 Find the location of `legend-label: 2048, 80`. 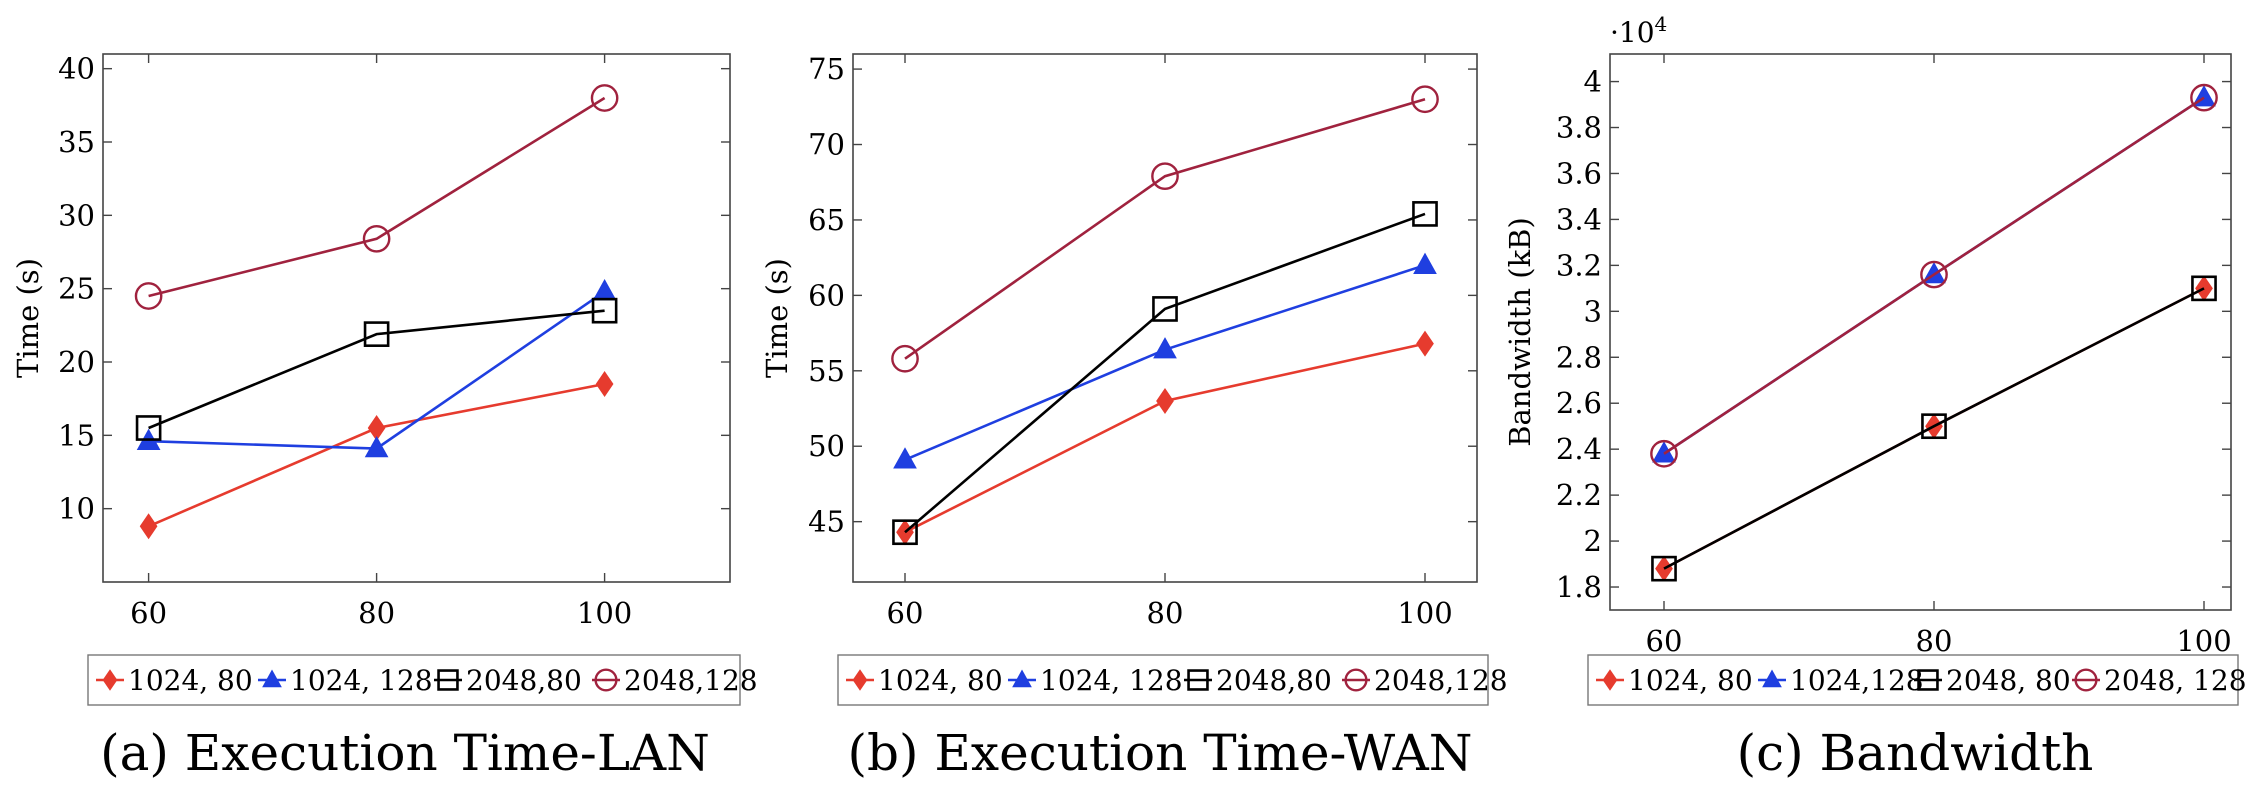

legend-label: 2048, 80 is located at coordinates (2008, 680).